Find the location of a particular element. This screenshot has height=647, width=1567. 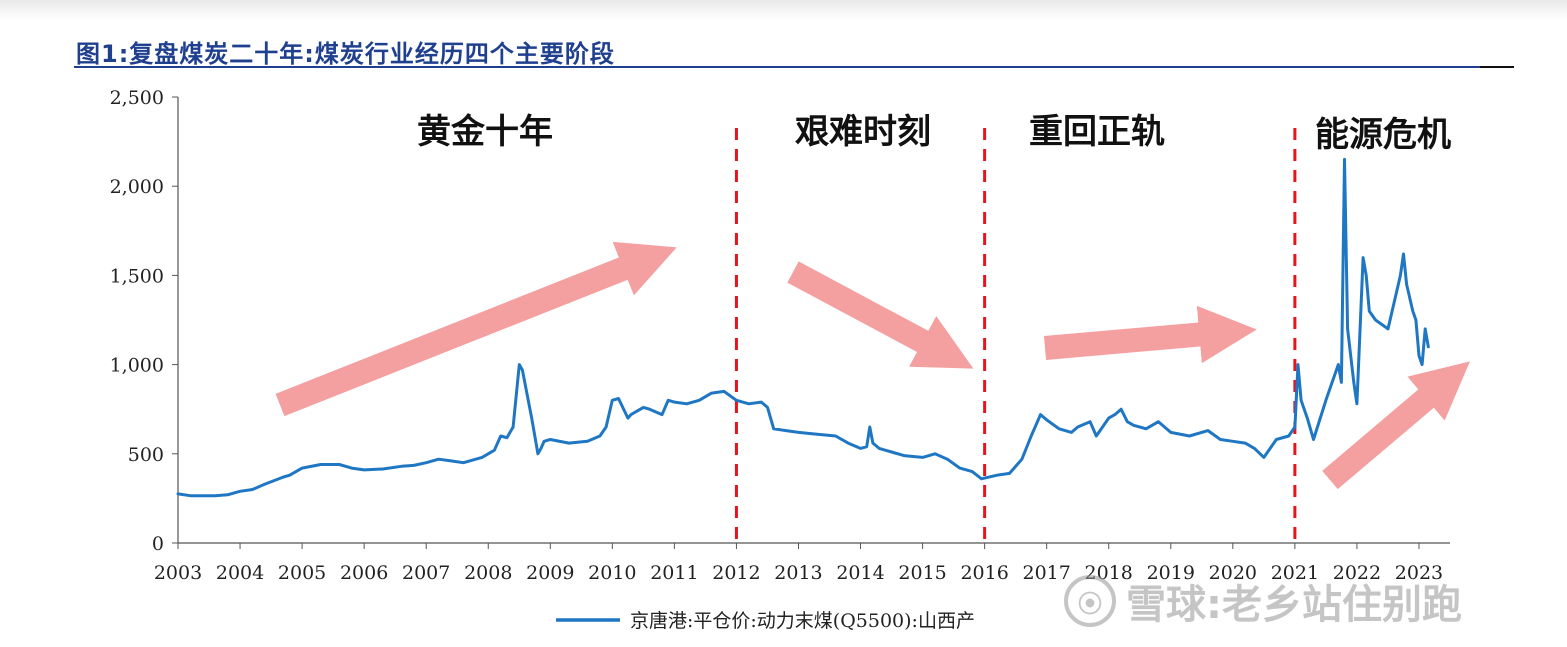

x-tick-label: 2019 is located at coordinates (1171, 573).